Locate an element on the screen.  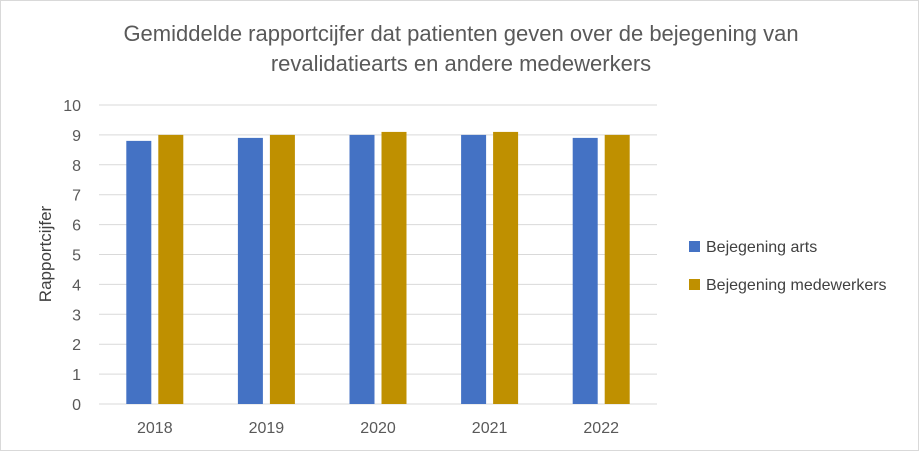
y-tick-label: 0 is located at coordinates (76, 405).